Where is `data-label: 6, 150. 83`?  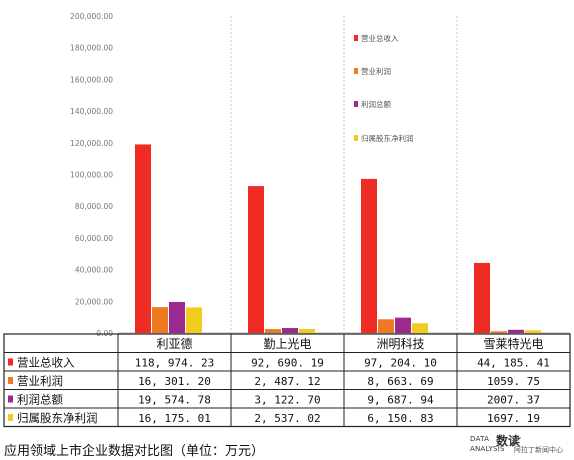
data-label: 6, 150. 83 is located at coordinates (400, 418).